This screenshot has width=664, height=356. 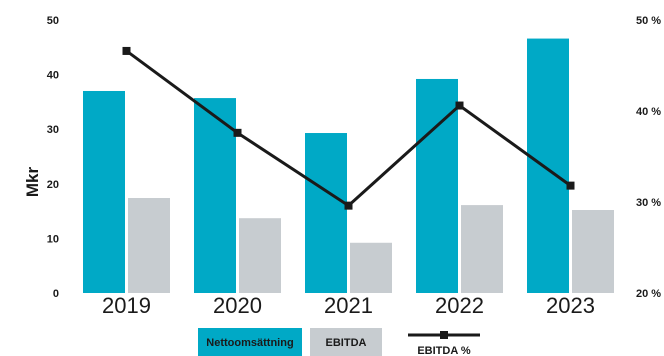 What do you see at coordinates (53, 185) in the screenshot?
I see `left-tick-label: 20` at bounding box center [53, 185].